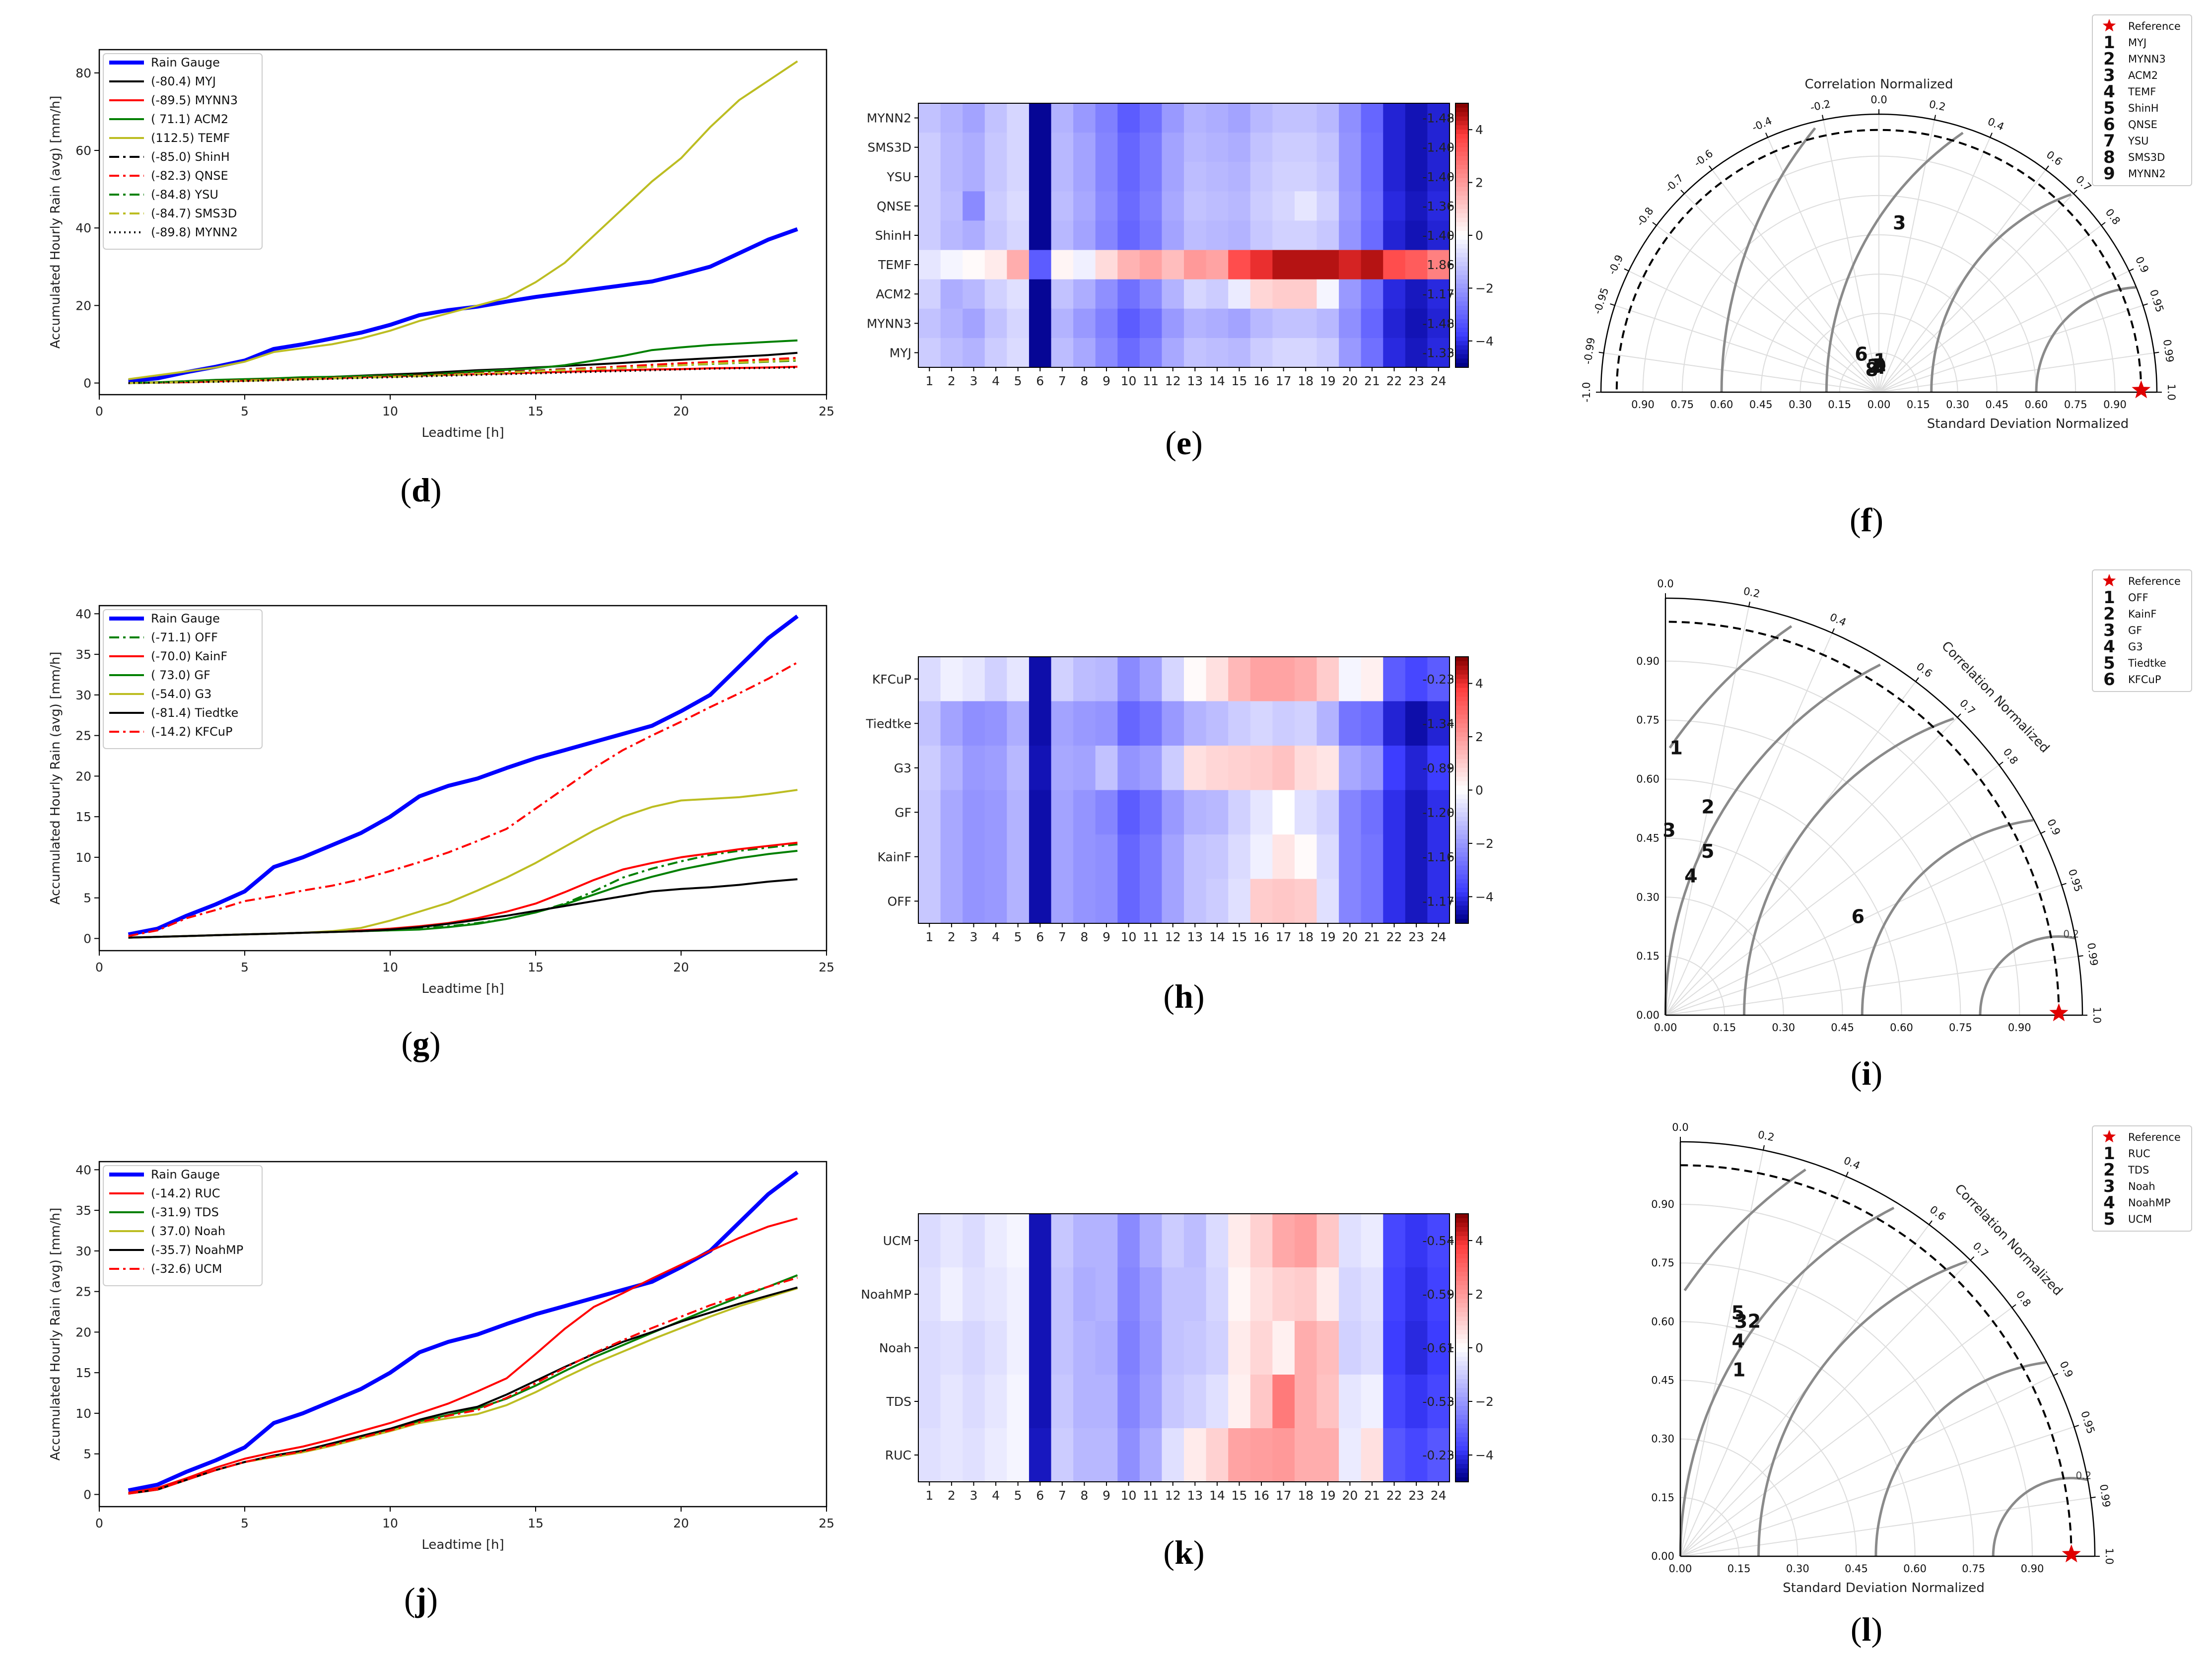 The width and height of the screenshot is (2212, 1664). I want to click on model-point-label: 4, so click(1738, 1341).